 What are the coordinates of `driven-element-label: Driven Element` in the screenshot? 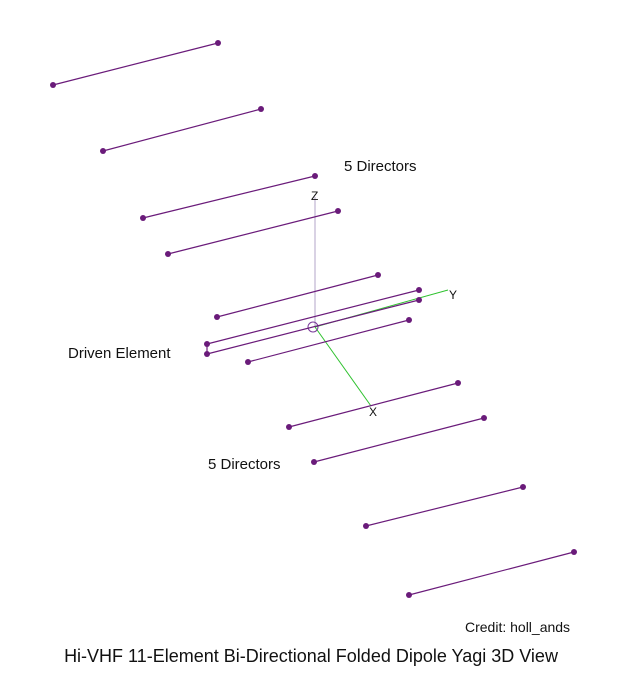 It's located at (119, 353).